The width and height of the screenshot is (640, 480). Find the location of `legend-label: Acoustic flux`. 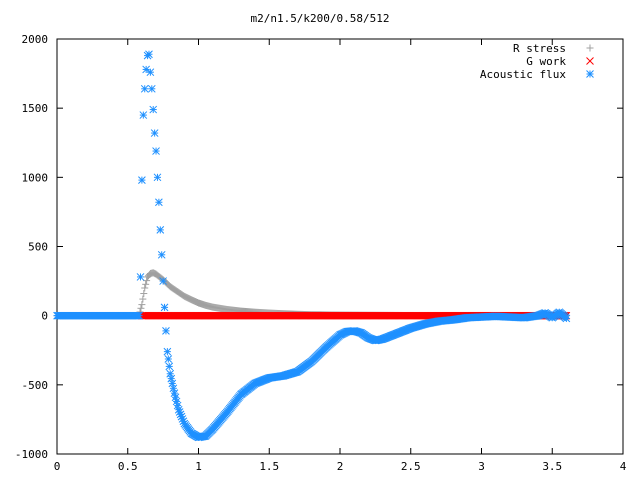

legend-label: Acoustic flux is located at coordinates (523, 74).